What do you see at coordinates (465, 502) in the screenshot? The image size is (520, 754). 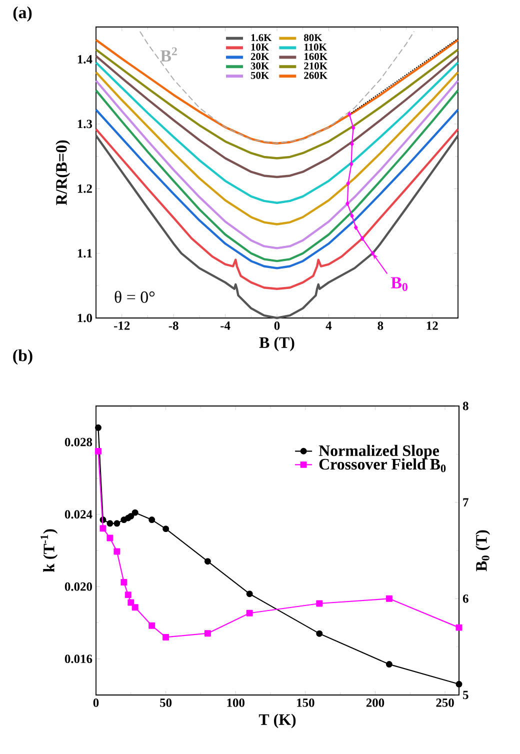 I see `y2-tick-label: 7` at bounding box center [465, 502].